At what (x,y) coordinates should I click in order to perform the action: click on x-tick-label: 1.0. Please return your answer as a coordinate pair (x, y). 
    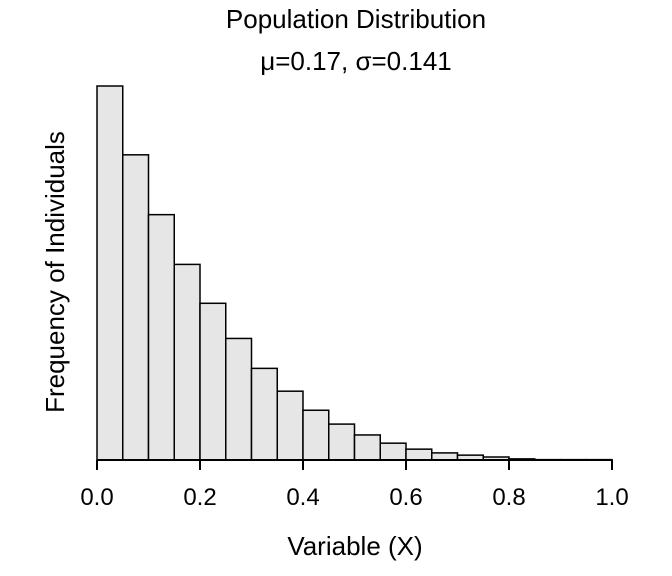
    Looking at the image, I should click on (611, 497).